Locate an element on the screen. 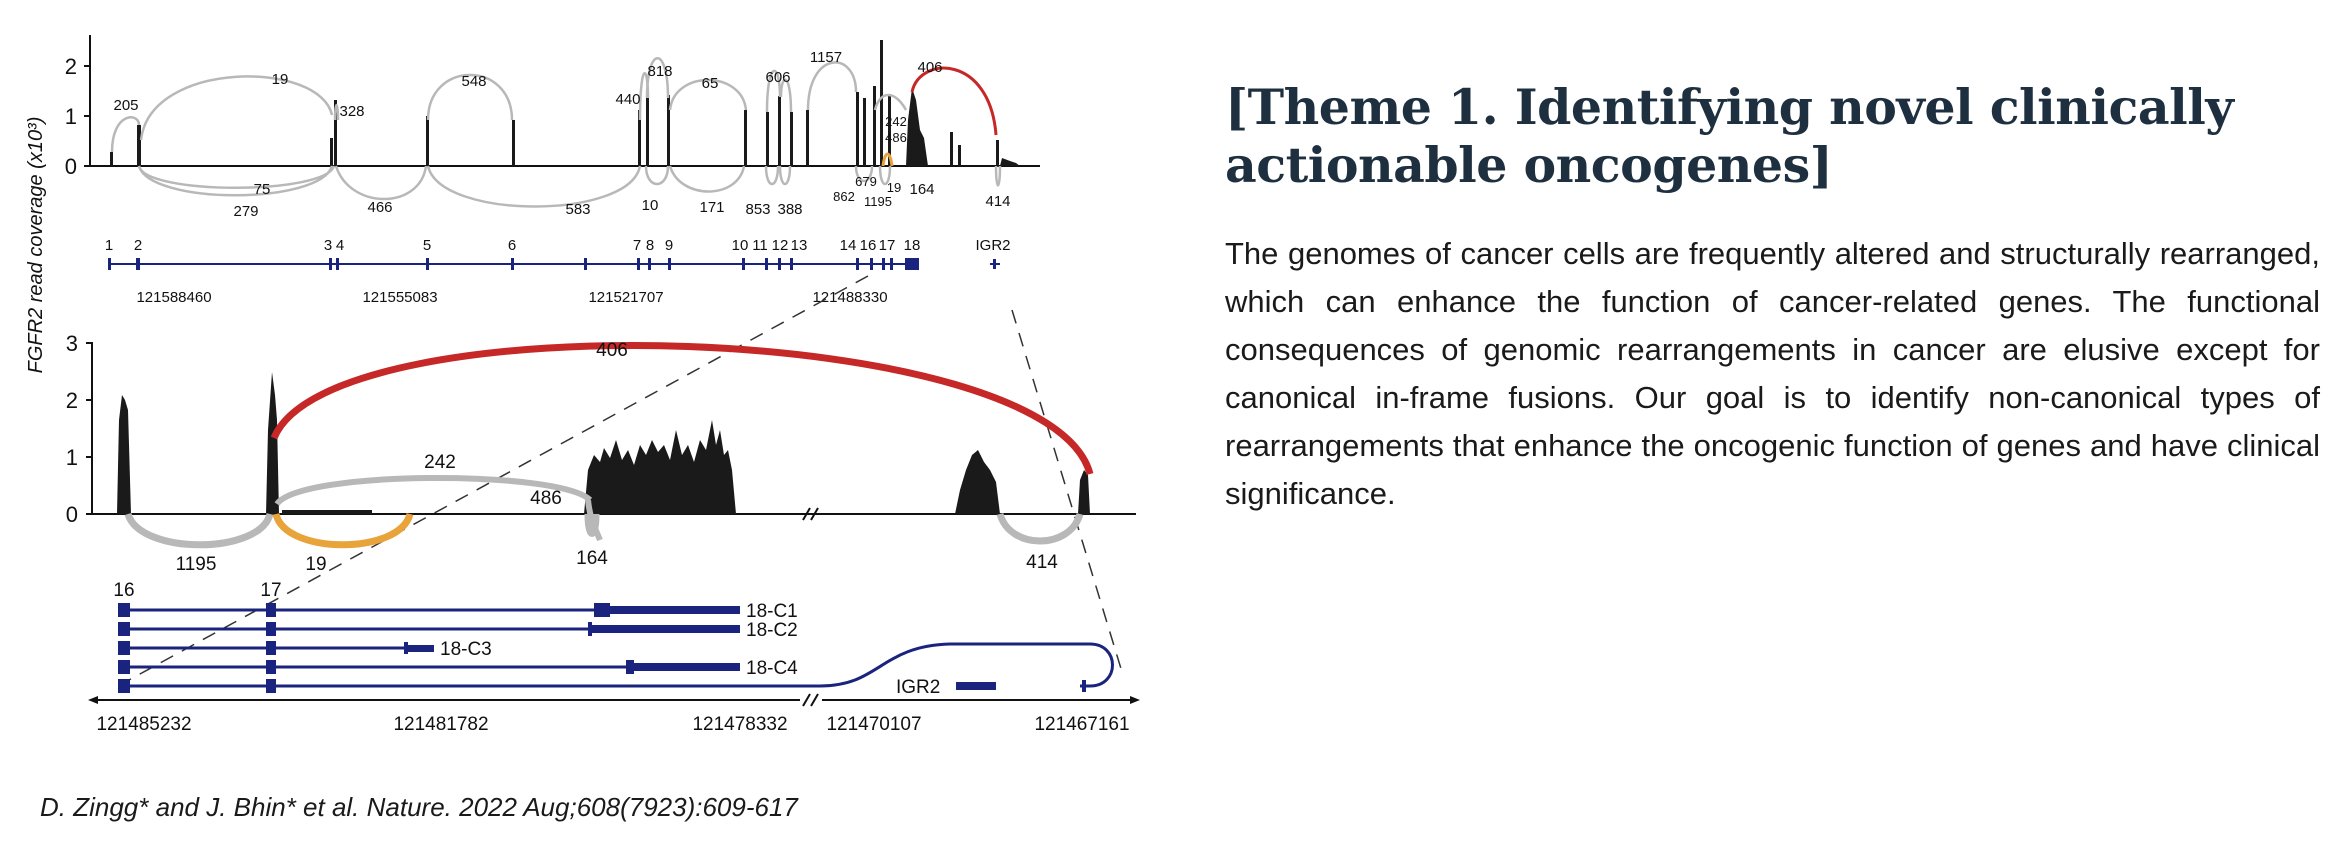 Image resolution: width=2342 pixels, height=842 pixels. isoform-label: 18-C3 is located at coordinates (466, 649).